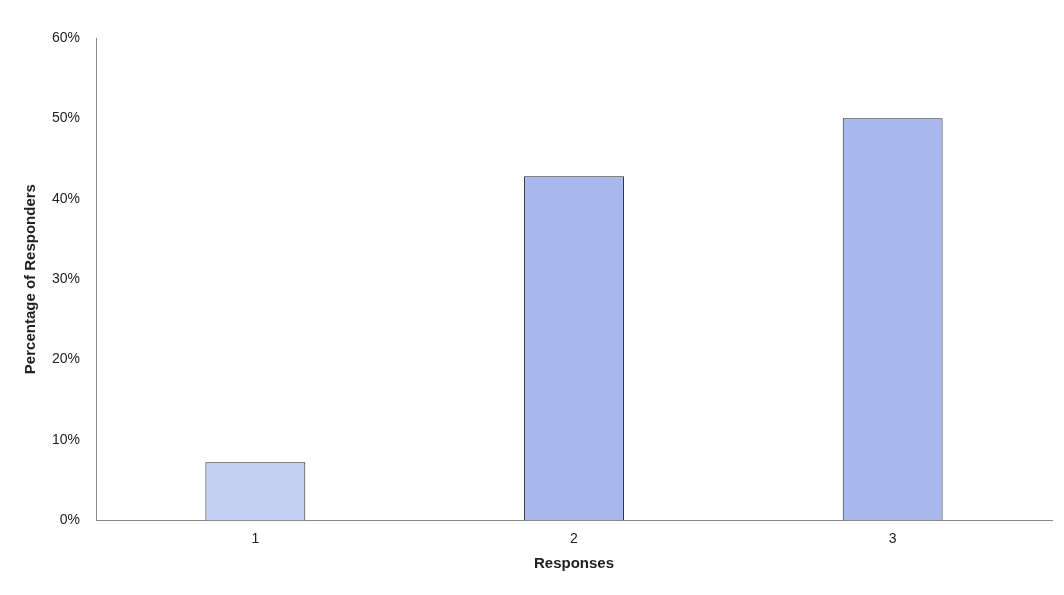  What do you see at coordinates (66, 36) in the screenshot?
I see `y-tick-label: 60%` at bounding box center [66, 36].